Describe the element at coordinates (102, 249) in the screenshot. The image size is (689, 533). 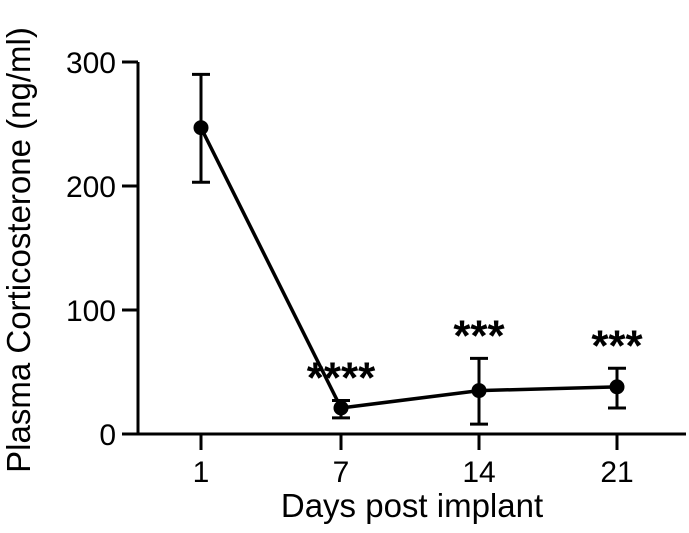
I see `y-ticks: 0 100 200 300` at that location.